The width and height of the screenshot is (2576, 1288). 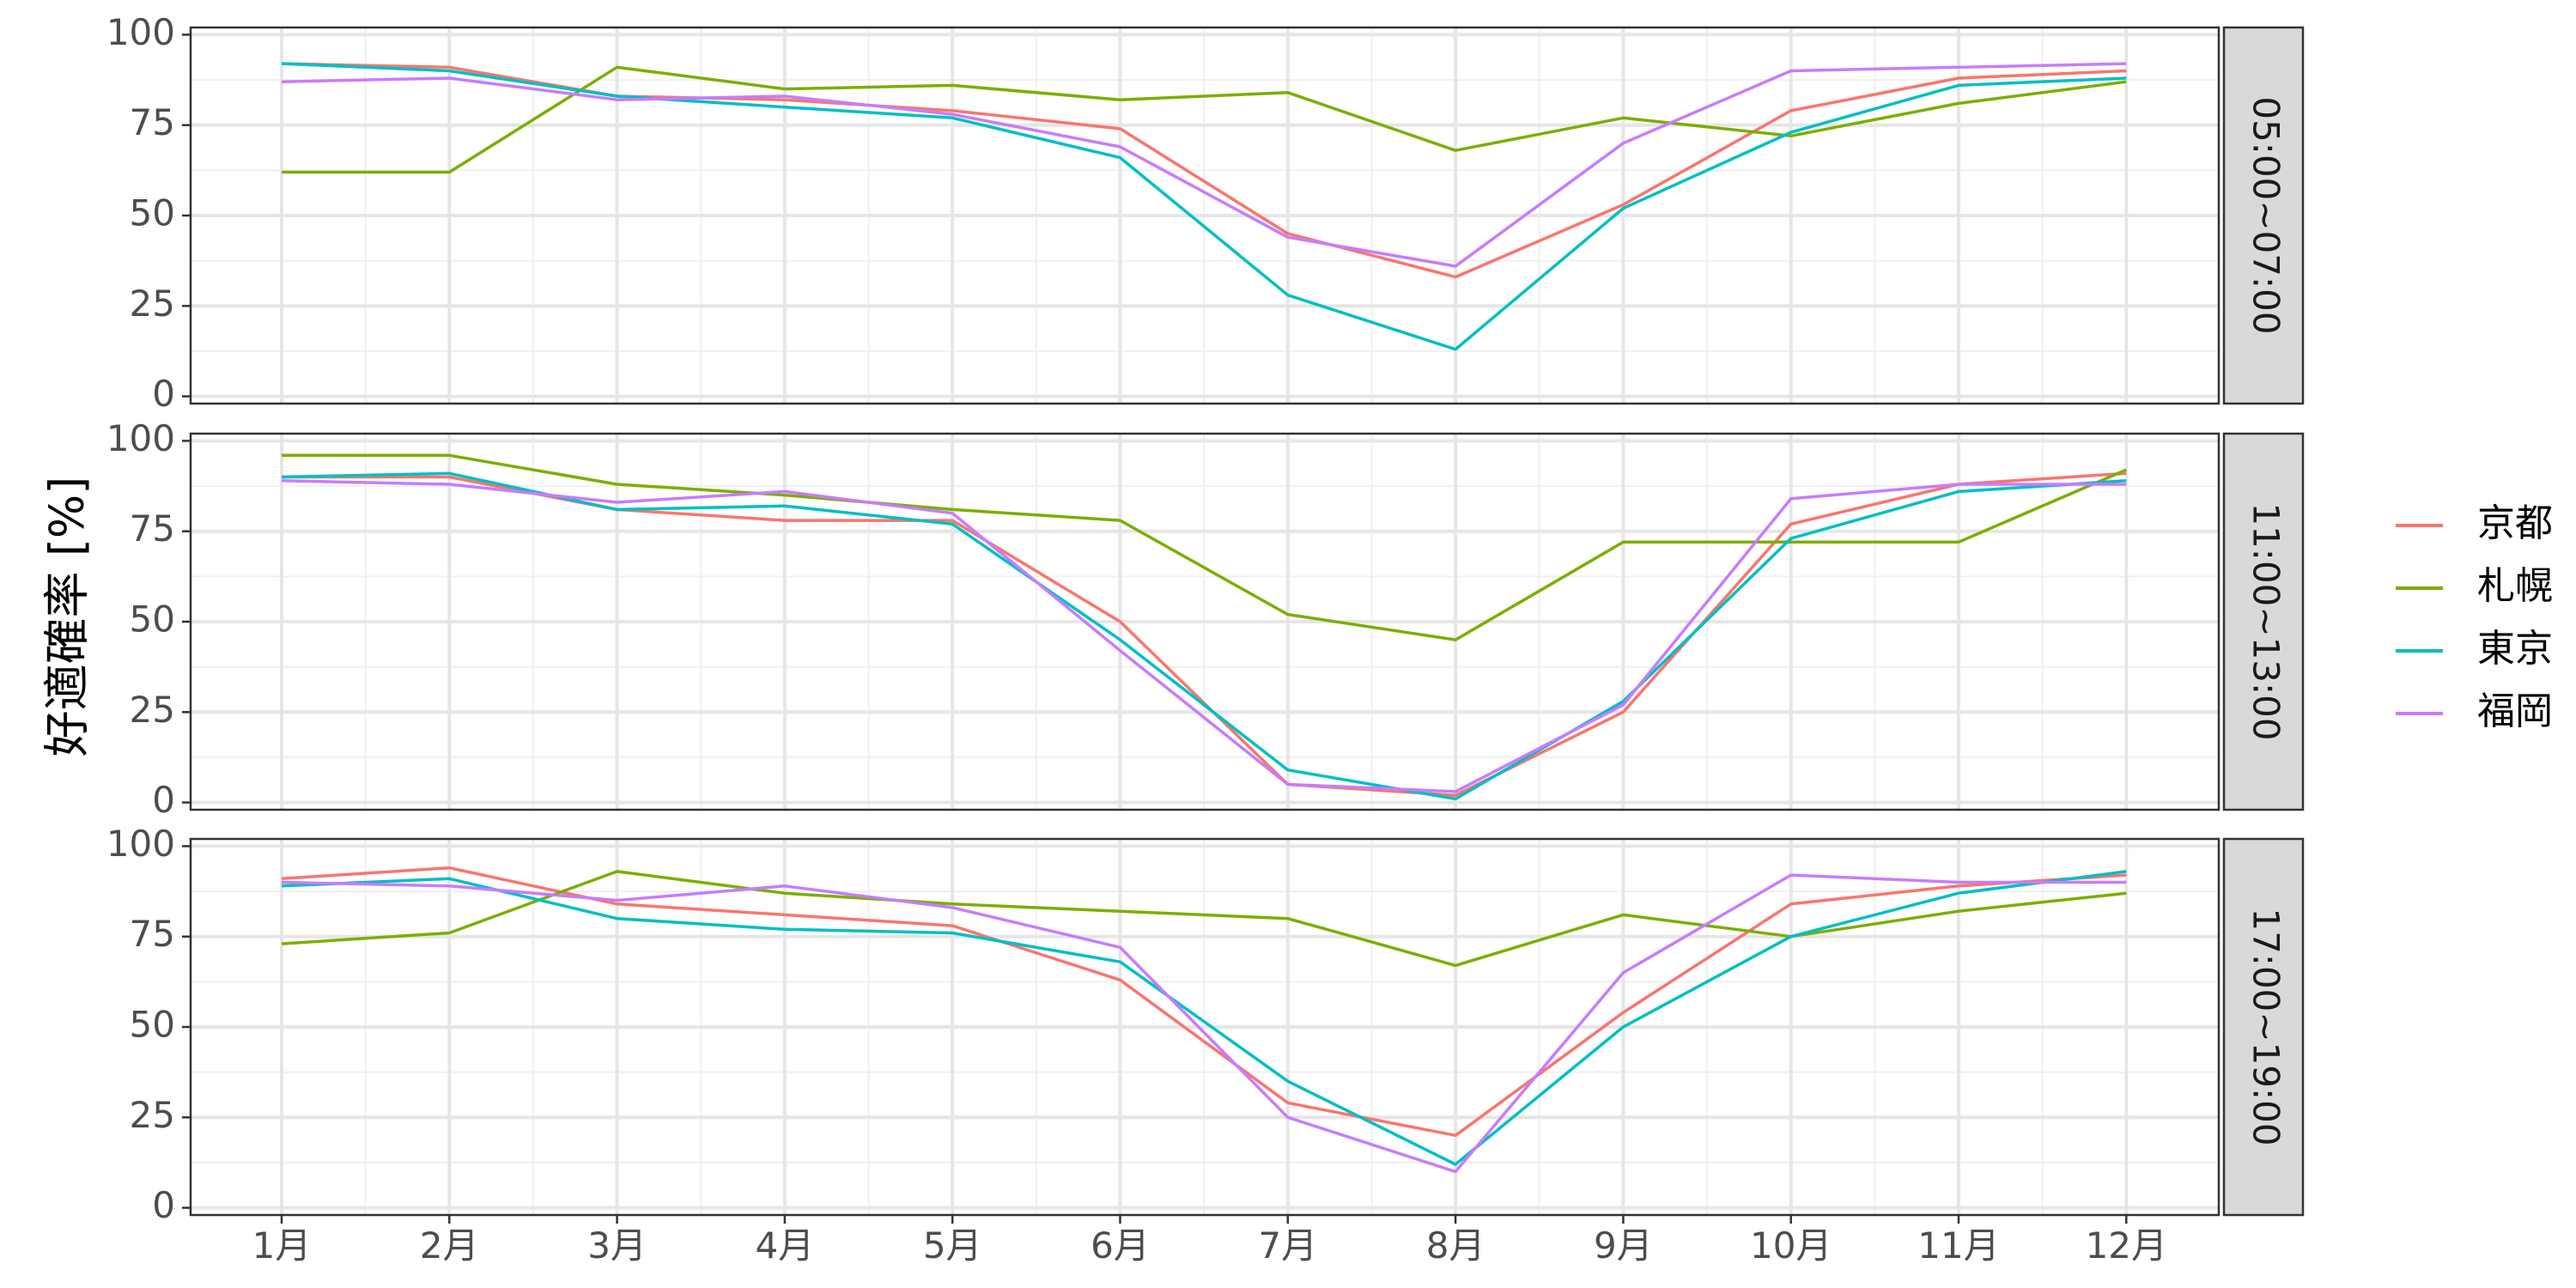 What do you see at coordinates (617, 1246) in the screenshot?
I see `x-tick-label: 3月` at bounding box center [617, 1246].